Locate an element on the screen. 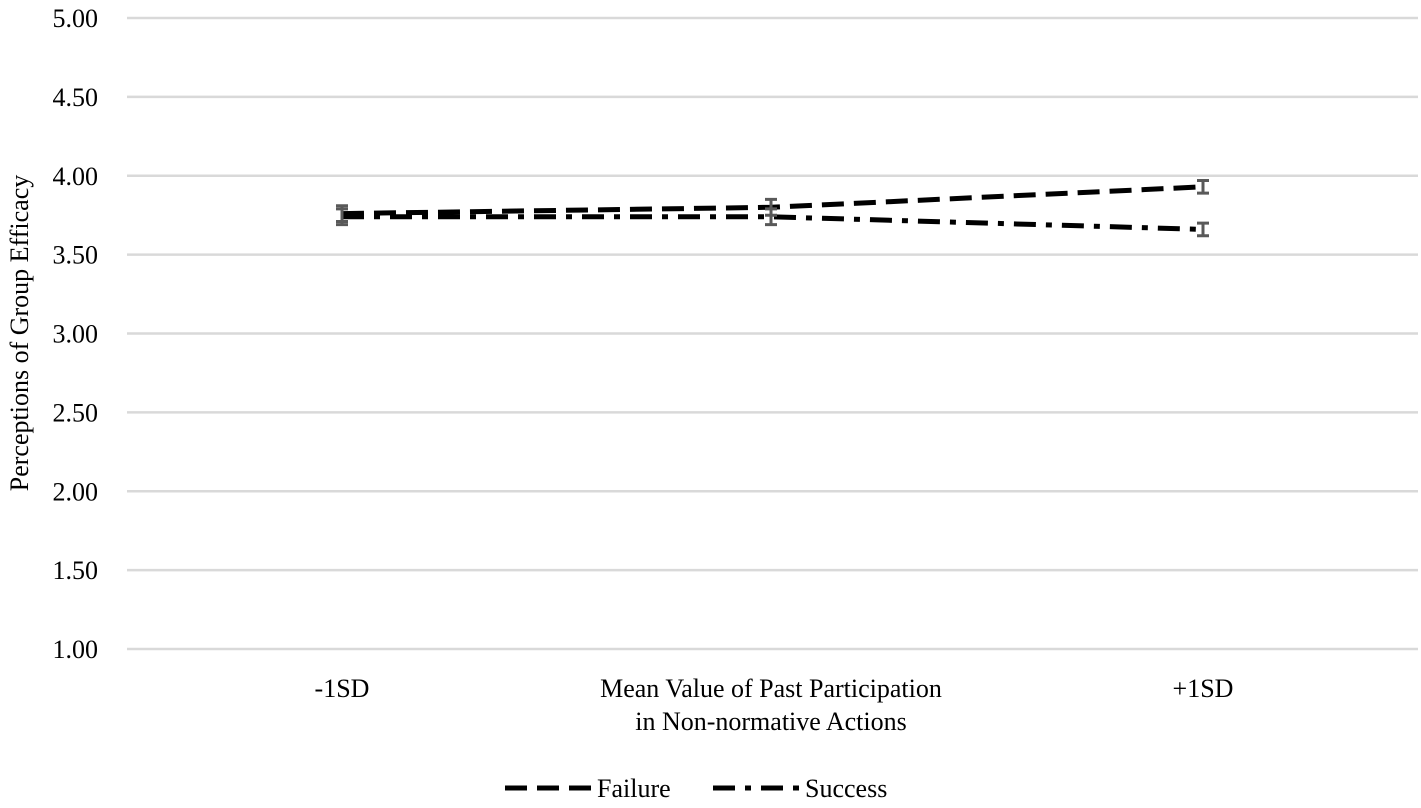 This screenshot has height=808, width=1421. y-tick-label: 1.00 is located at coordinates (76, 649).